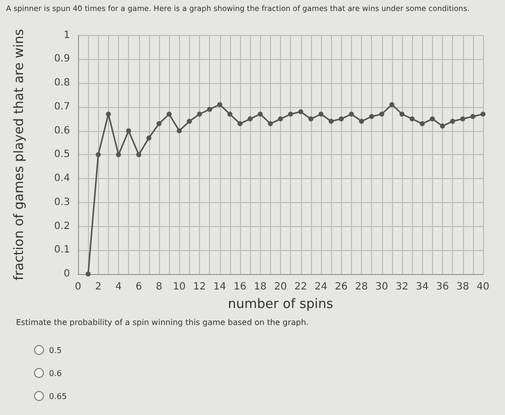 This screenshot has height=415, width=505. Describe the element at coordinates (179, 287) in the screenshot. I see `x-tick-label: 10` at that location.